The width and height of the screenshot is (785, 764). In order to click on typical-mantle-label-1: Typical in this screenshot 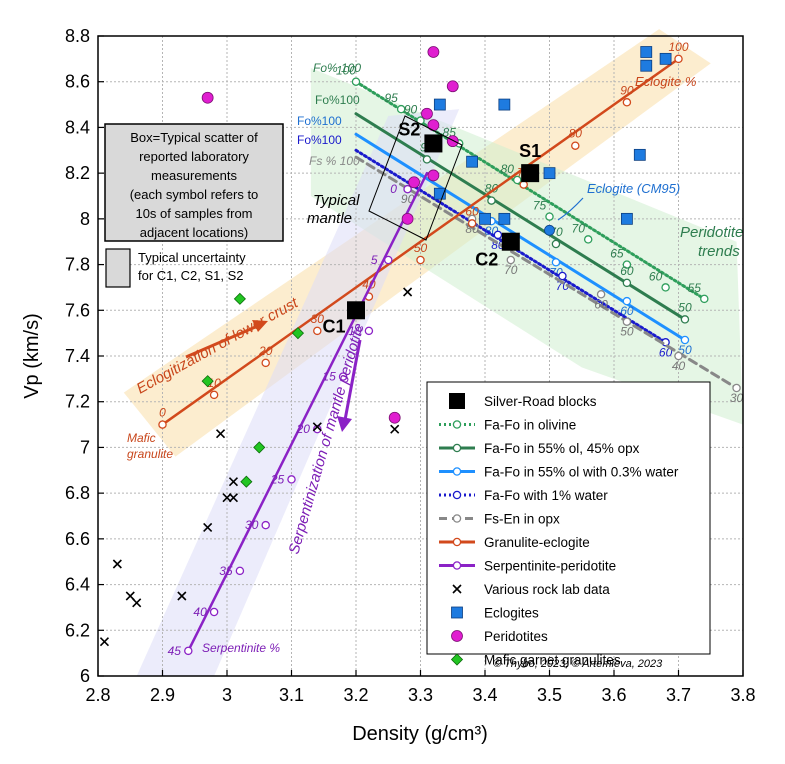, I will do `click(336, 200)`.